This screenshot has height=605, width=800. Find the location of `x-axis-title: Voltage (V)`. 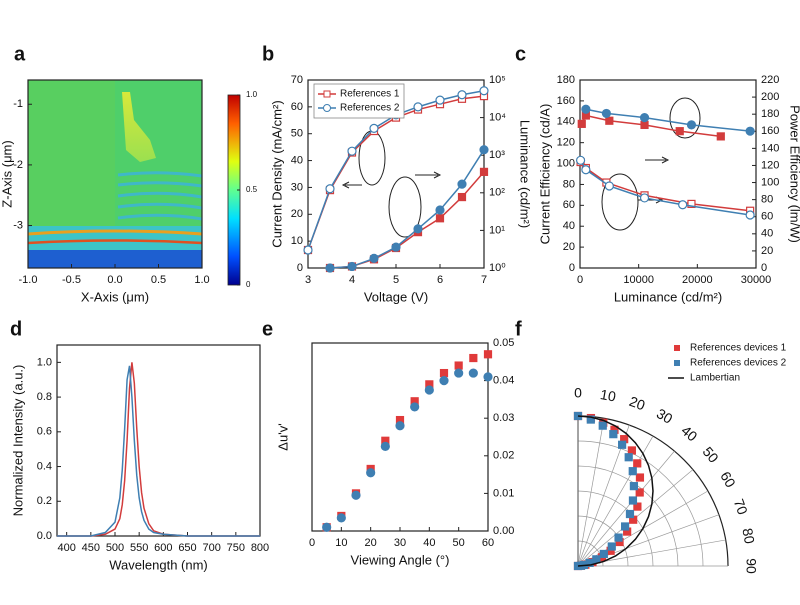

x-axis-title: Voltage (V) is located at coordinates (396, 296).